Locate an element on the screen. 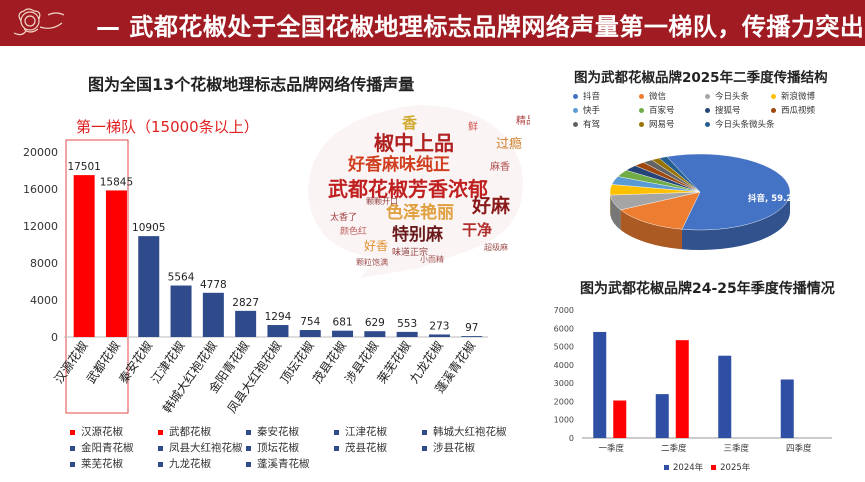 This screenshot has width=865, height=482. legend-label: 涉县花椒 is located at coordinates (454, 448).